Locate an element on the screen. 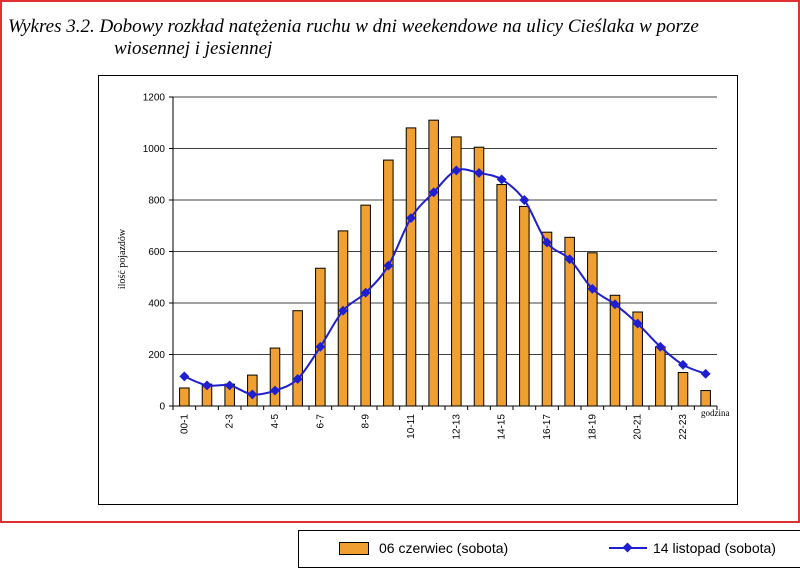 The image size is (800, 568). y-tick-label: 800 is located at coordinates (156, 201).